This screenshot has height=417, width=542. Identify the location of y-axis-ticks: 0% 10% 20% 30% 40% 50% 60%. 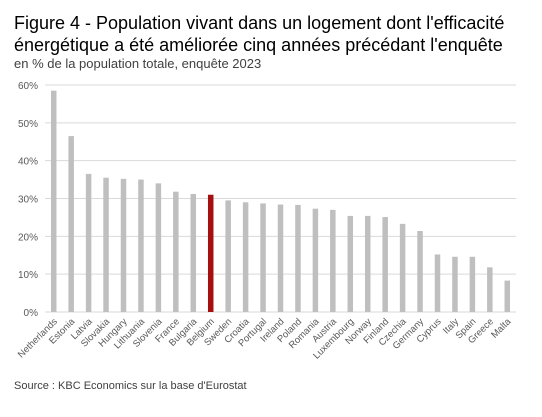
(28, 200).